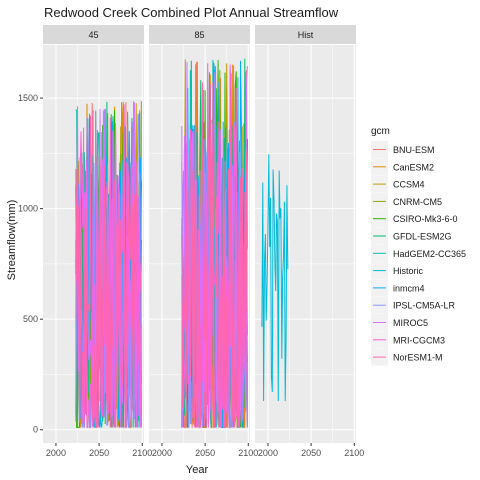  What do you see at coordinates (408, 271) in the screenshot?
I see `legend-label: Historic` at bounding box center [408, 271].